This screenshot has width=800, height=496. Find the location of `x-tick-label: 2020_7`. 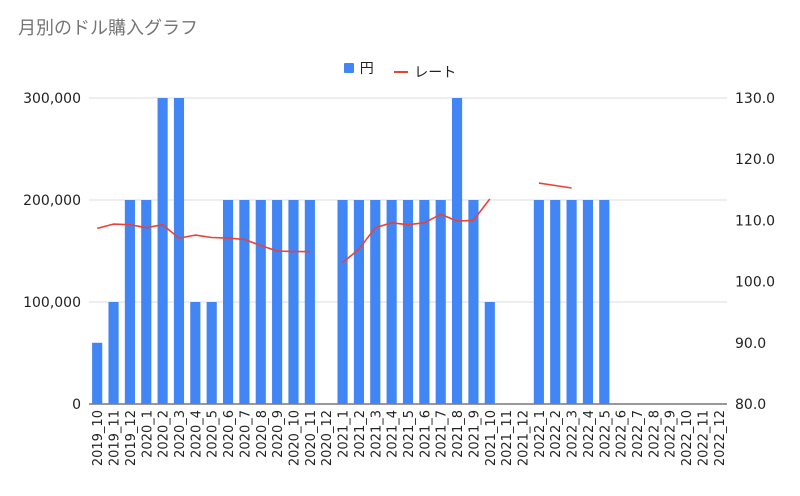

x-tick-label: 2020_7 is located at coordinates (245, 434).